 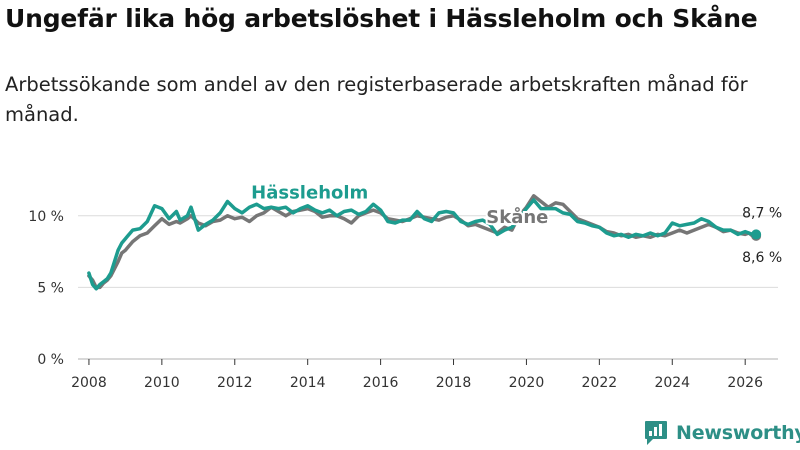 I want to click on end-label-hassleholm: 8,7 %, so click(x=762, y=213).